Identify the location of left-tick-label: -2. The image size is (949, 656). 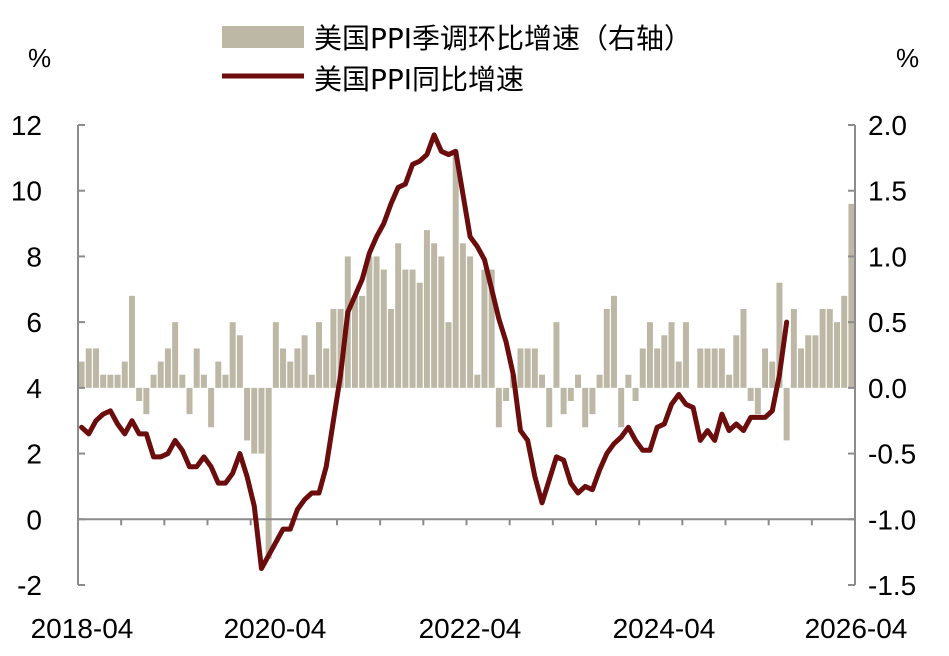
(29, 585).